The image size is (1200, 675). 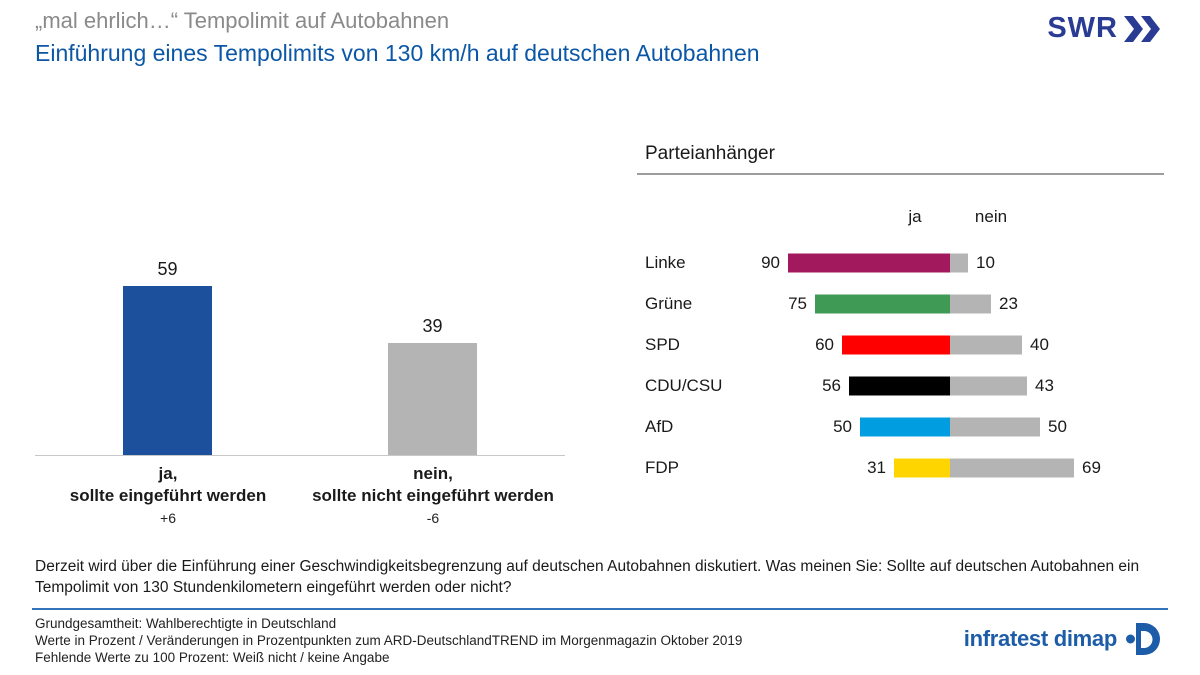 I want to click on party-label: CDU/CSU, so click(x=684, y=385).